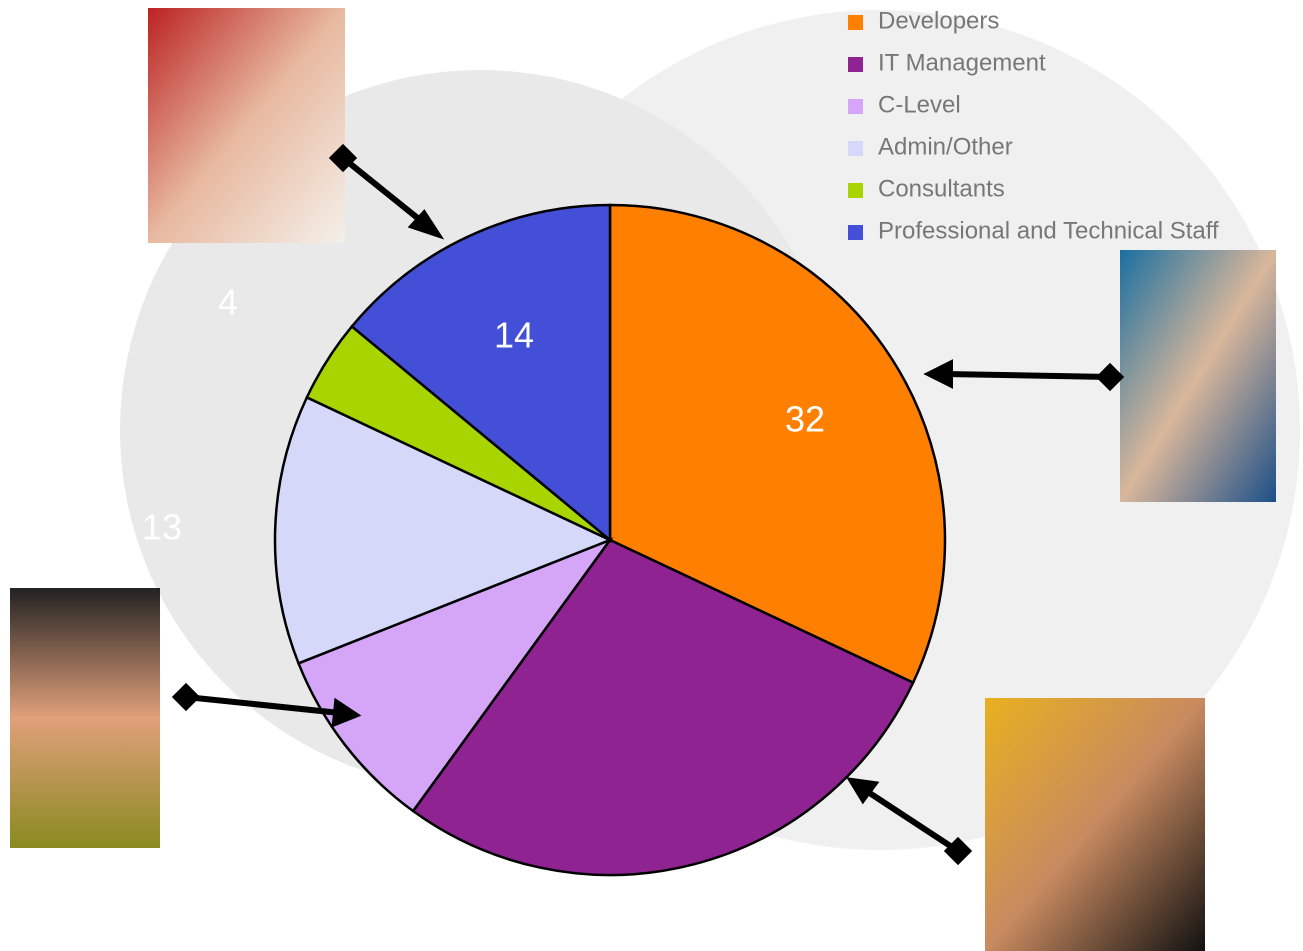  What do you see at coordinates (941, 188) in the screenshot?
I see `legend-label: Consultants` at bounding box center [941, 188].